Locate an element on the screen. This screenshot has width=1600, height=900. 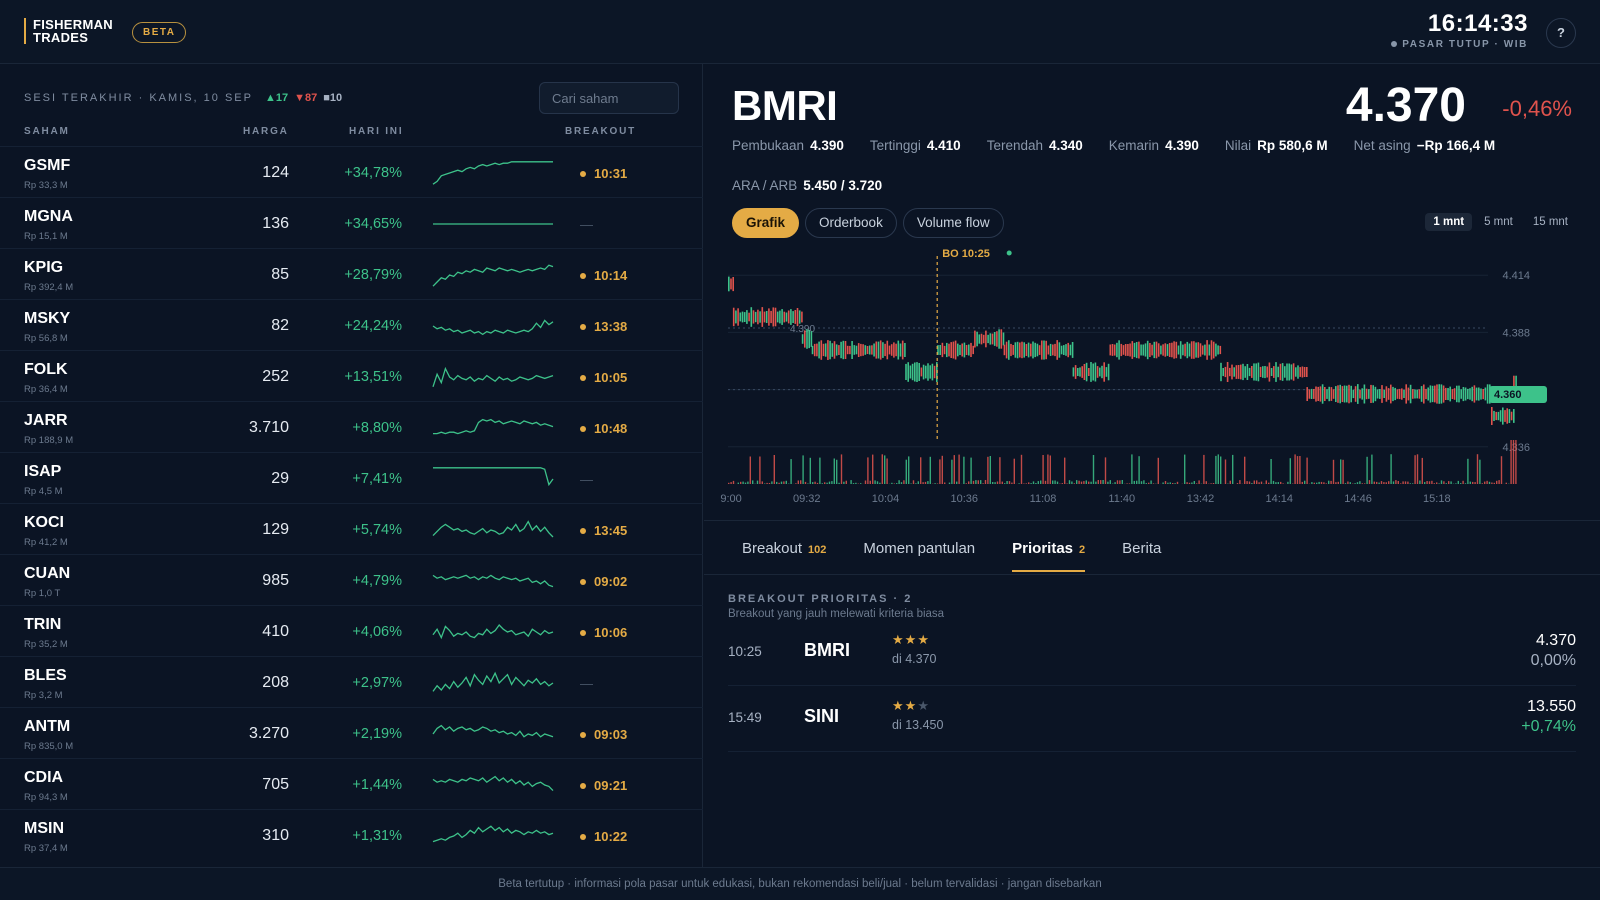
y-tick-label: 4.388 is located at coordinates (1516, 333).